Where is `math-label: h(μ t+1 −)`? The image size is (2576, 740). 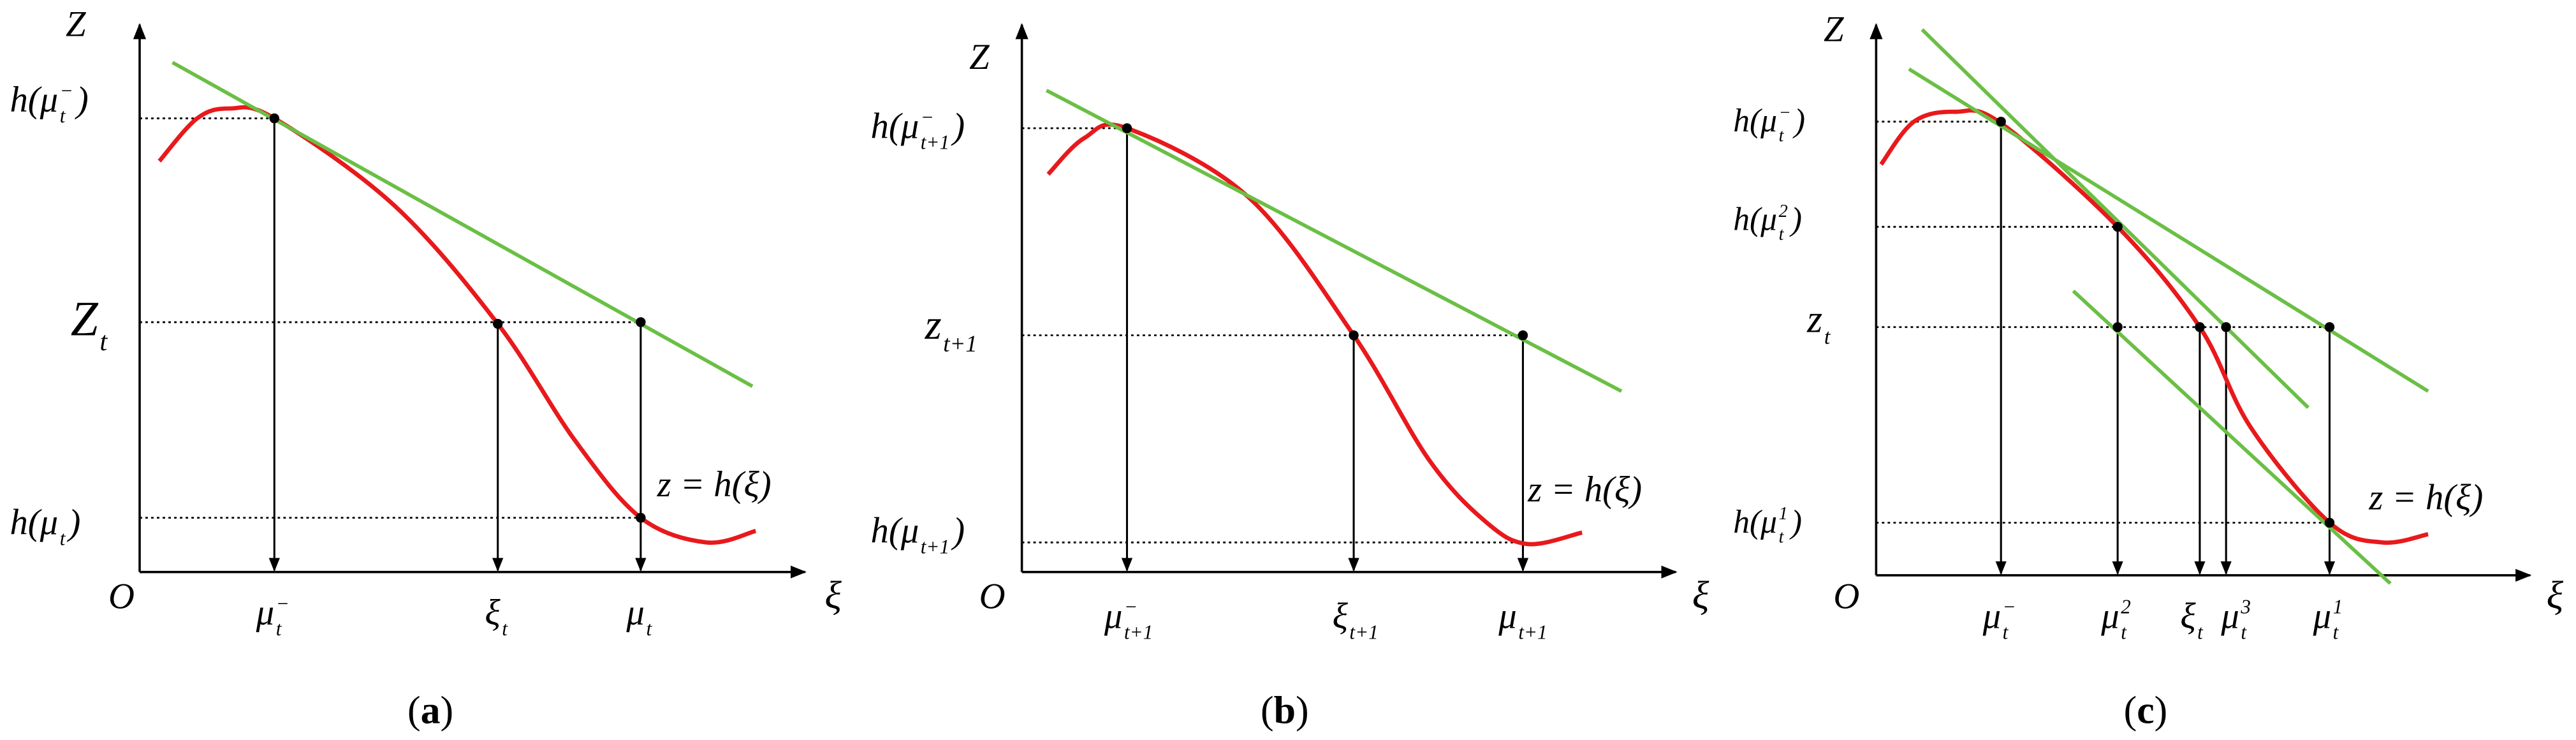
math-label: h(μ t+1 −) is located at coordinates (918, 130).